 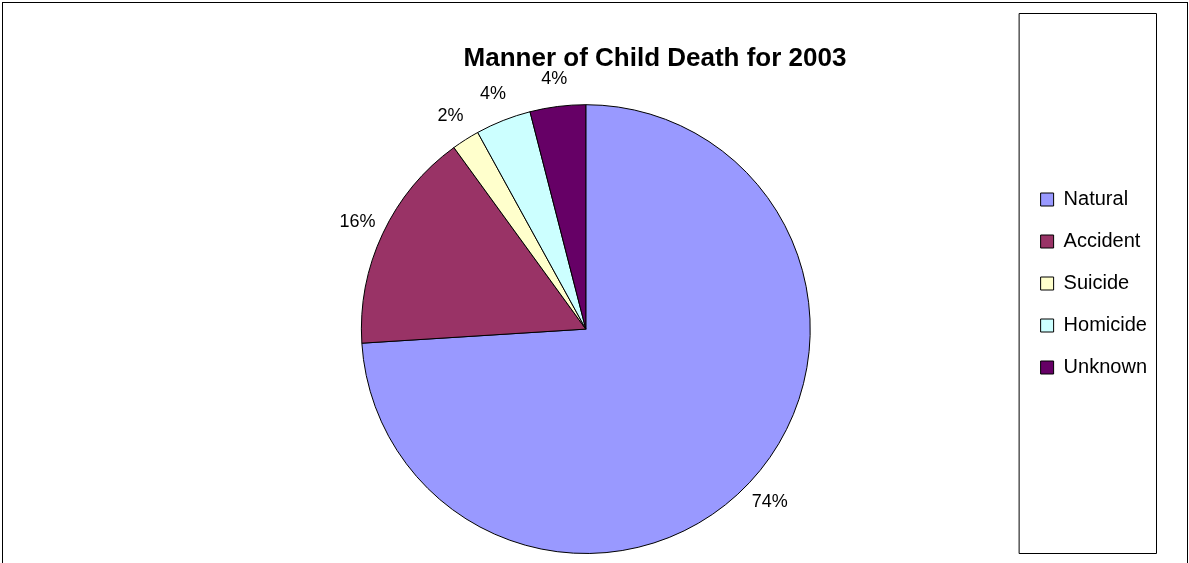 What do you see at coordinates (450, 114) in the screenshot?
I see `data-label: 2%` at bounding box center [450, 114].